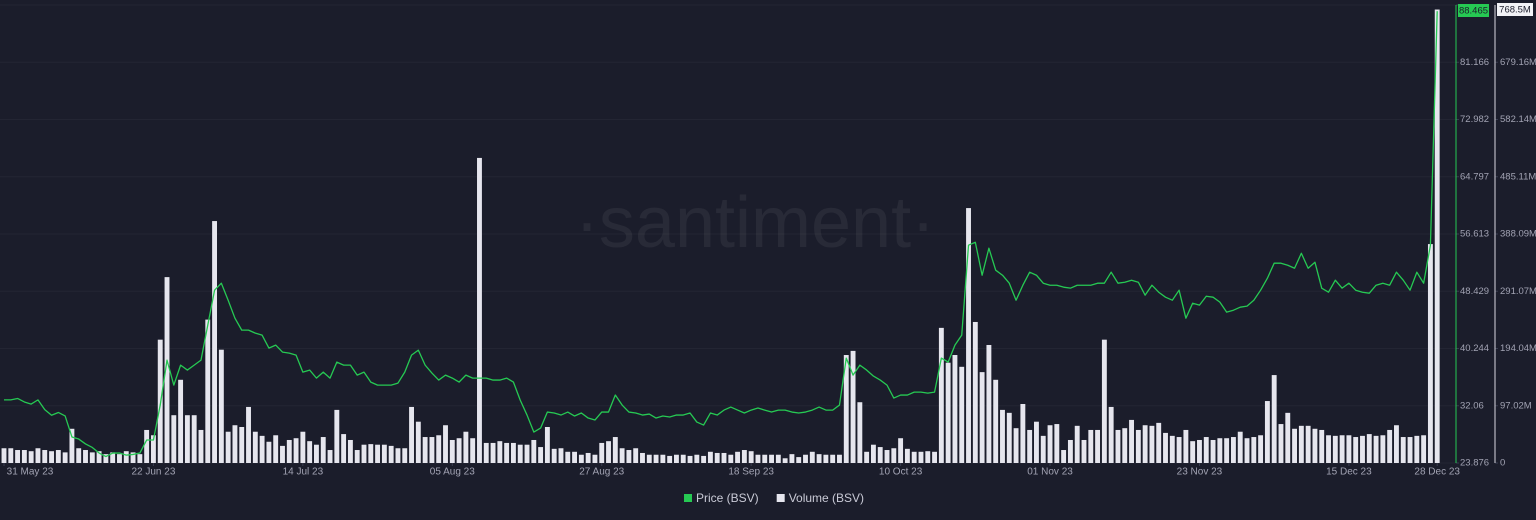 The width and height of the screenshot is (1536, 520). What do you see at coordinates (1474, 119) in the screenshot?
I see `y-tick-label: 72.982` at bounding box center [1474, 119].